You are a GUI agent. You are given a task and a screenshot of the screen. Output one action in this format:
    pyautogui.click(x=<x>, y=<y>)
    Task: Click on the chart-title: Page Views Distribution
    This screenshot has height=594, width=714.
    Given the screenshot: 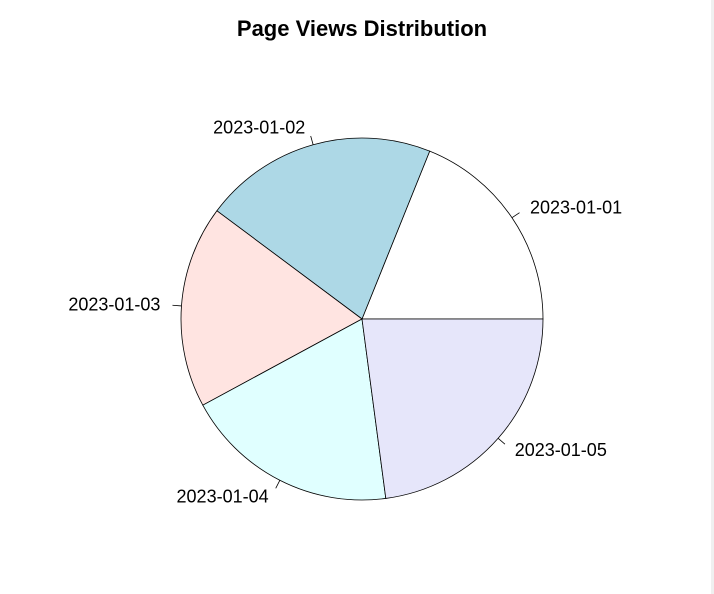 What is the action you would take?
    pyautogui.click(x=362, y=28)
    